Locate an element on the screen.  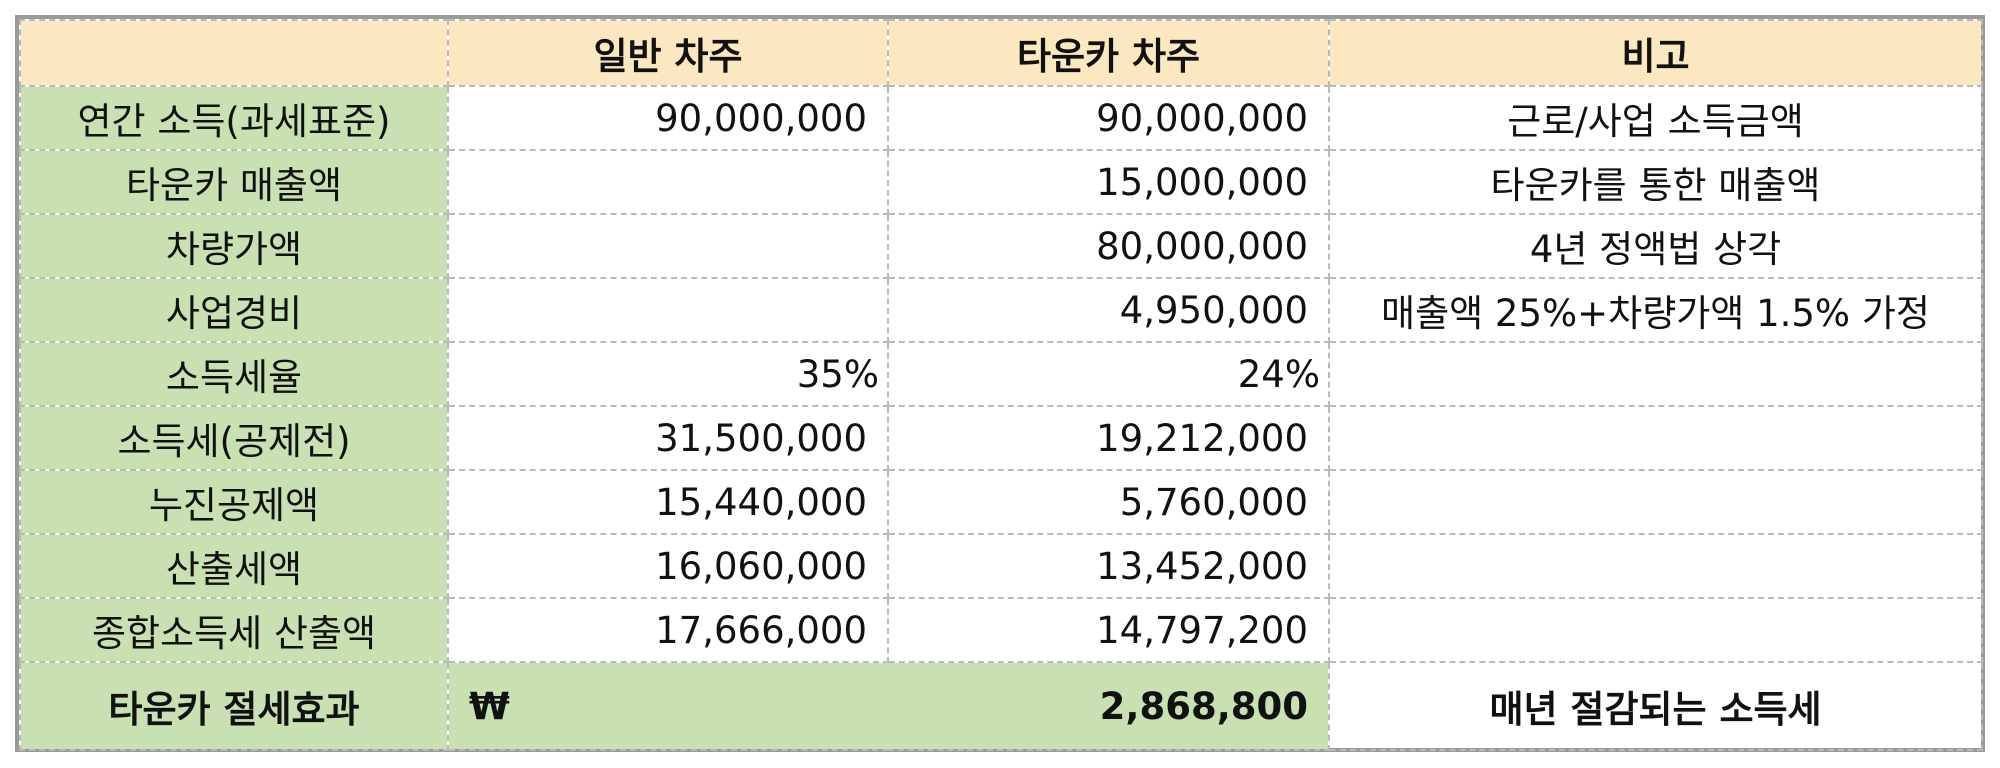
towncar-value: 19,212,000 is located at coordinates (1108, 438).